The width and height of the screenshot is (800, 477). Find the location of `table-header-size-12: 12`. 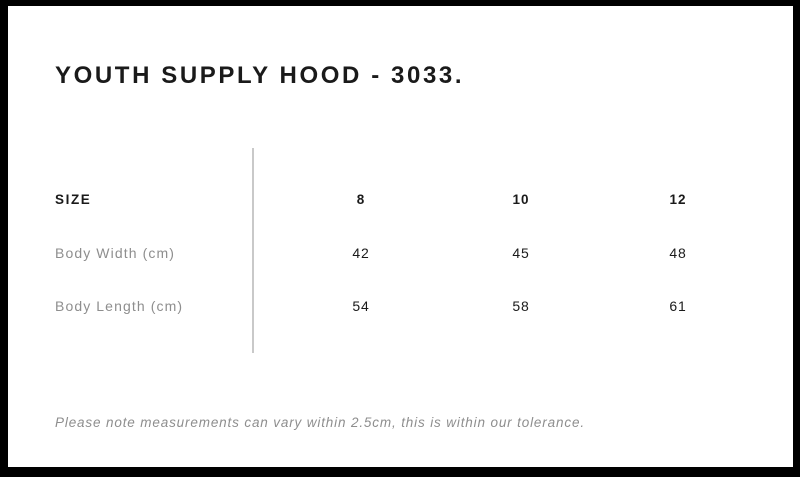

table-header-size-12: 12 is located at coordinates (678, 199).